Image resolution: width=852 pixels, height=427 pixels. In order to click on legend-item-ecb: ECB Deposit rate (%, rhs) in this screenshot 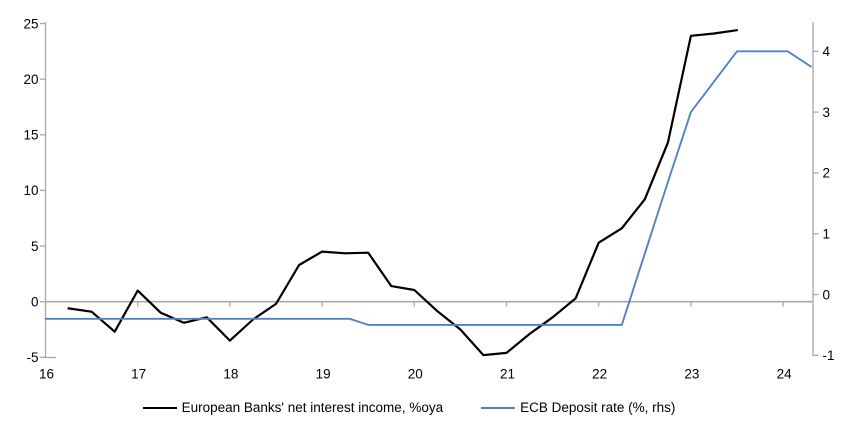, I will do `click(578, 407)`.